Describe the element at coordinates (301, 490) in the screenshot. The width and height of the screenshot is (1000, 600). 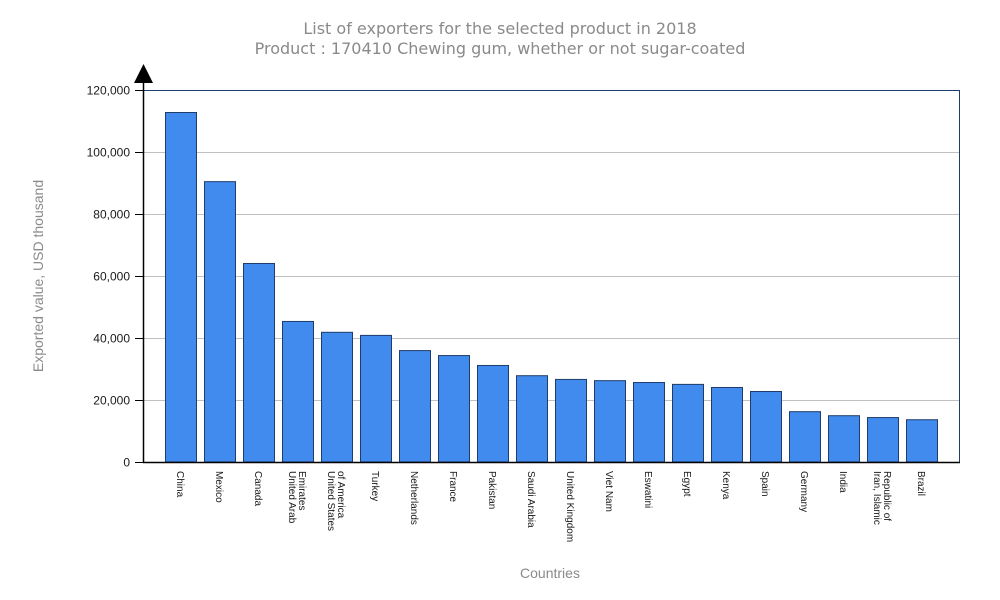
I see `category-label-line: Emirates` at that location.